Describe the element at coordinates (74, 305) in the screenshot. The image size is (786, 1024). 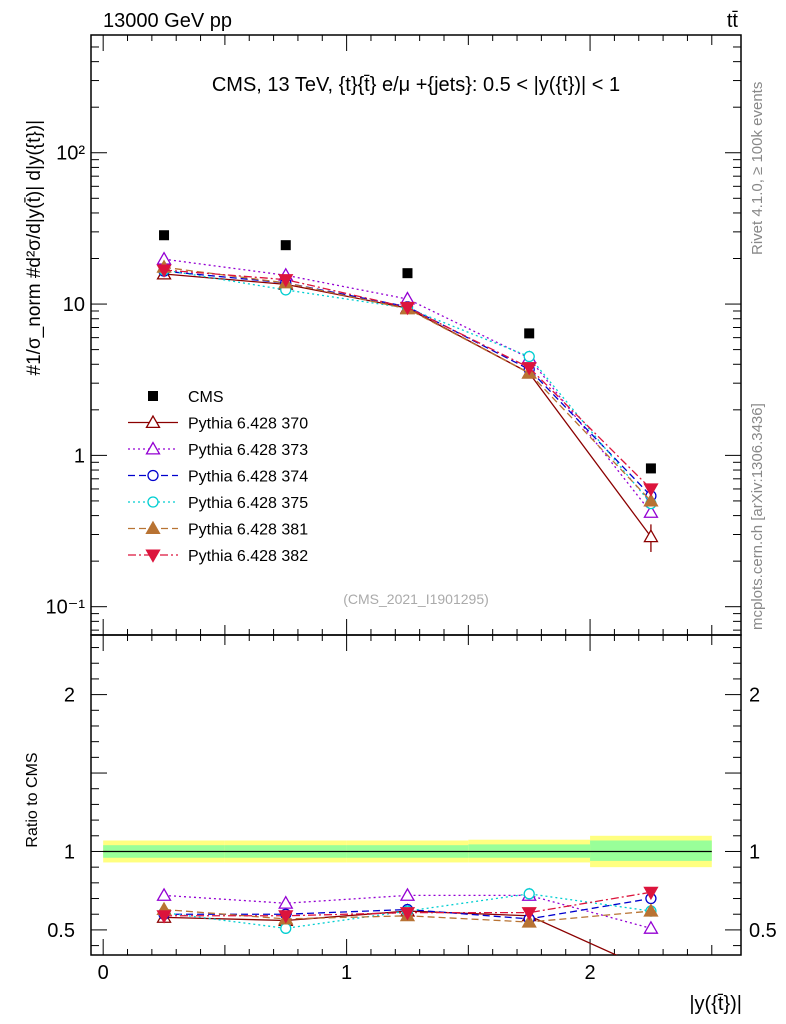
I see `main-y-tick-label: 10` at that location.